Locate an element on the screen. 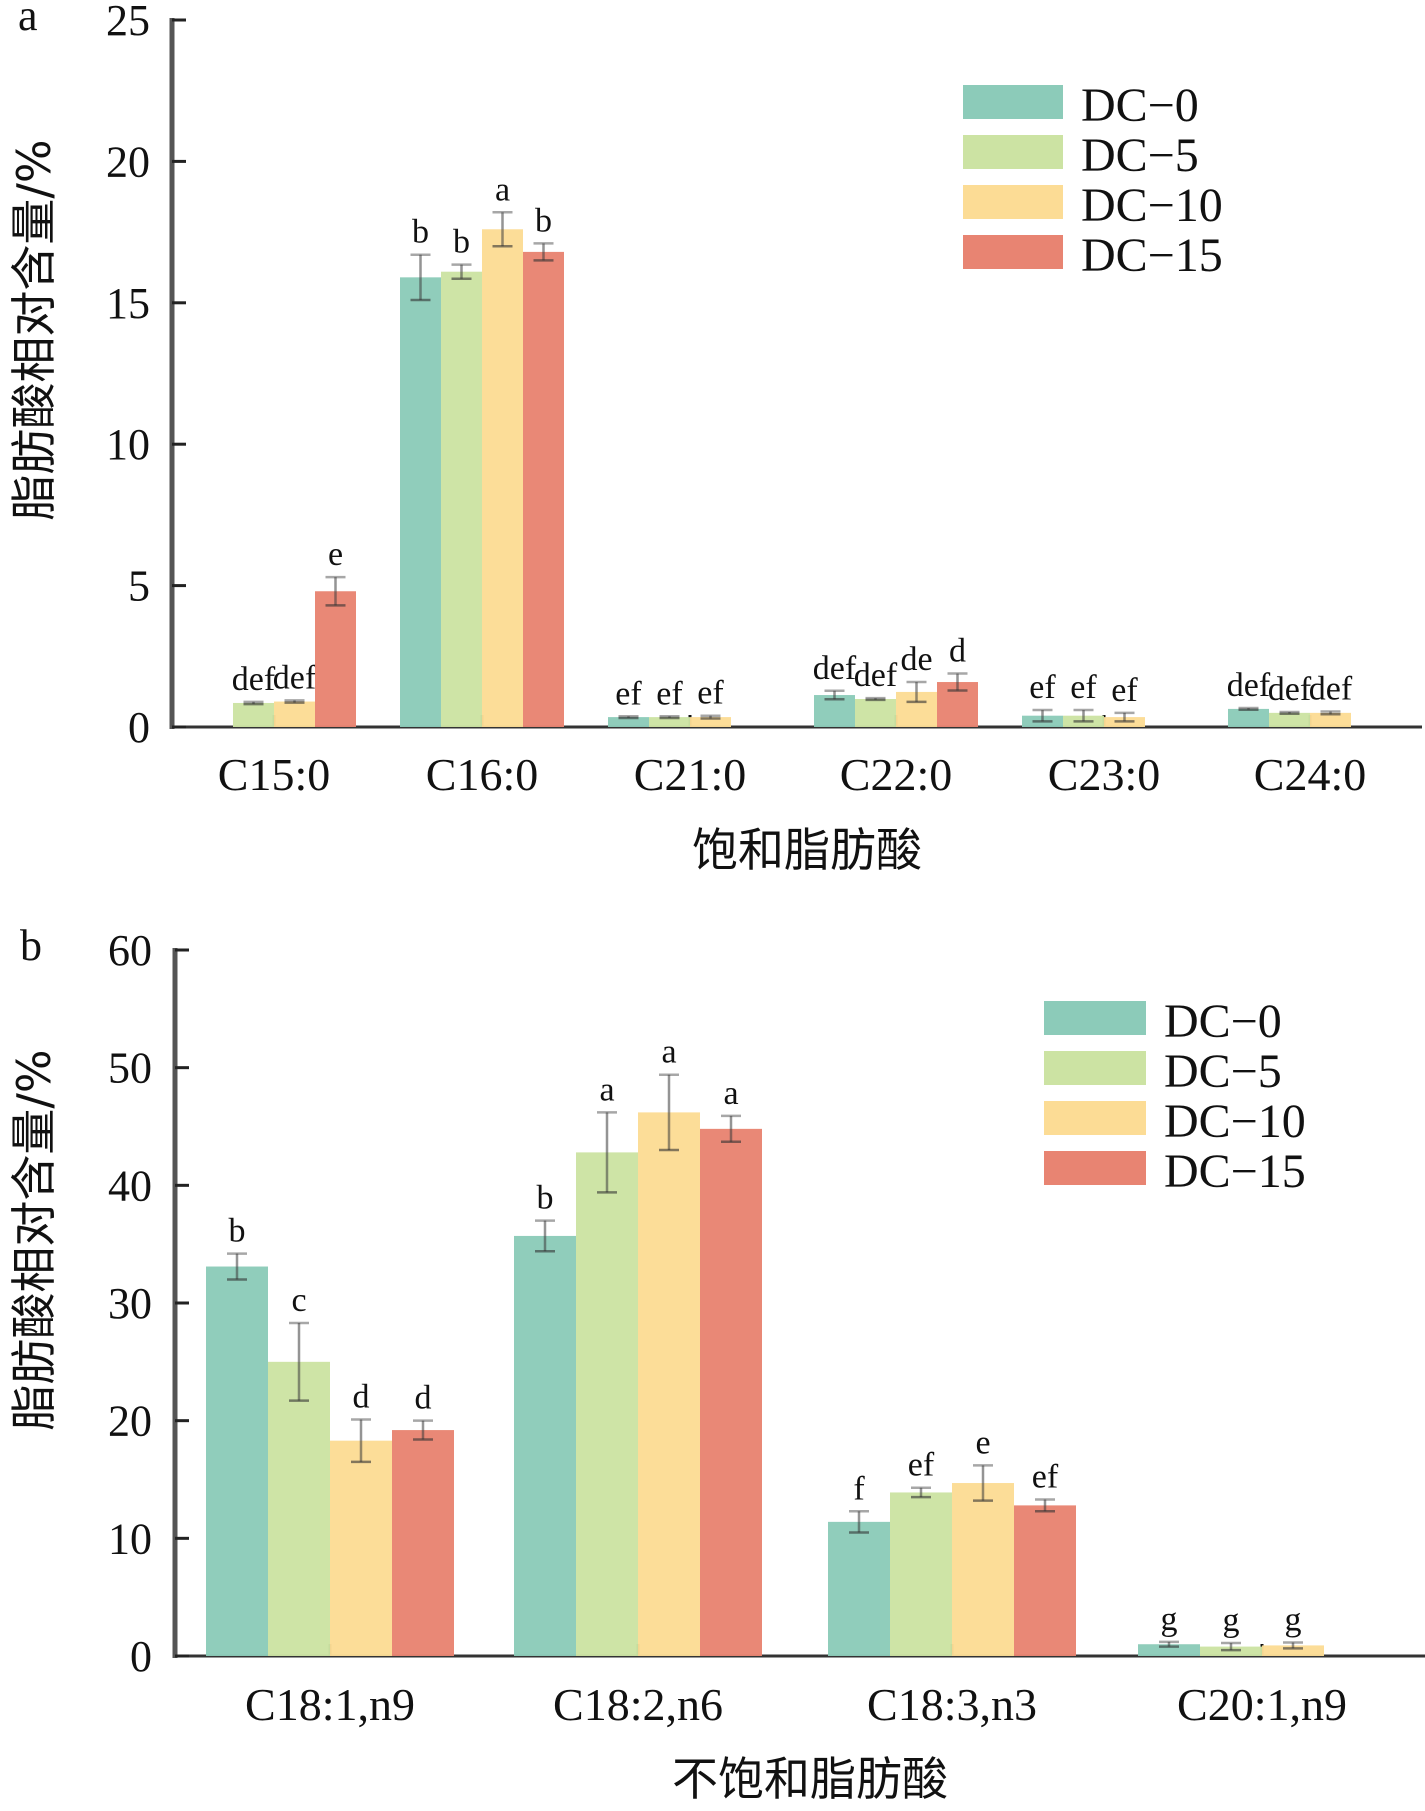 This screenshot has height=1811, width=1425. y-tick-label: 50 is located at coordinates (130, 1068).